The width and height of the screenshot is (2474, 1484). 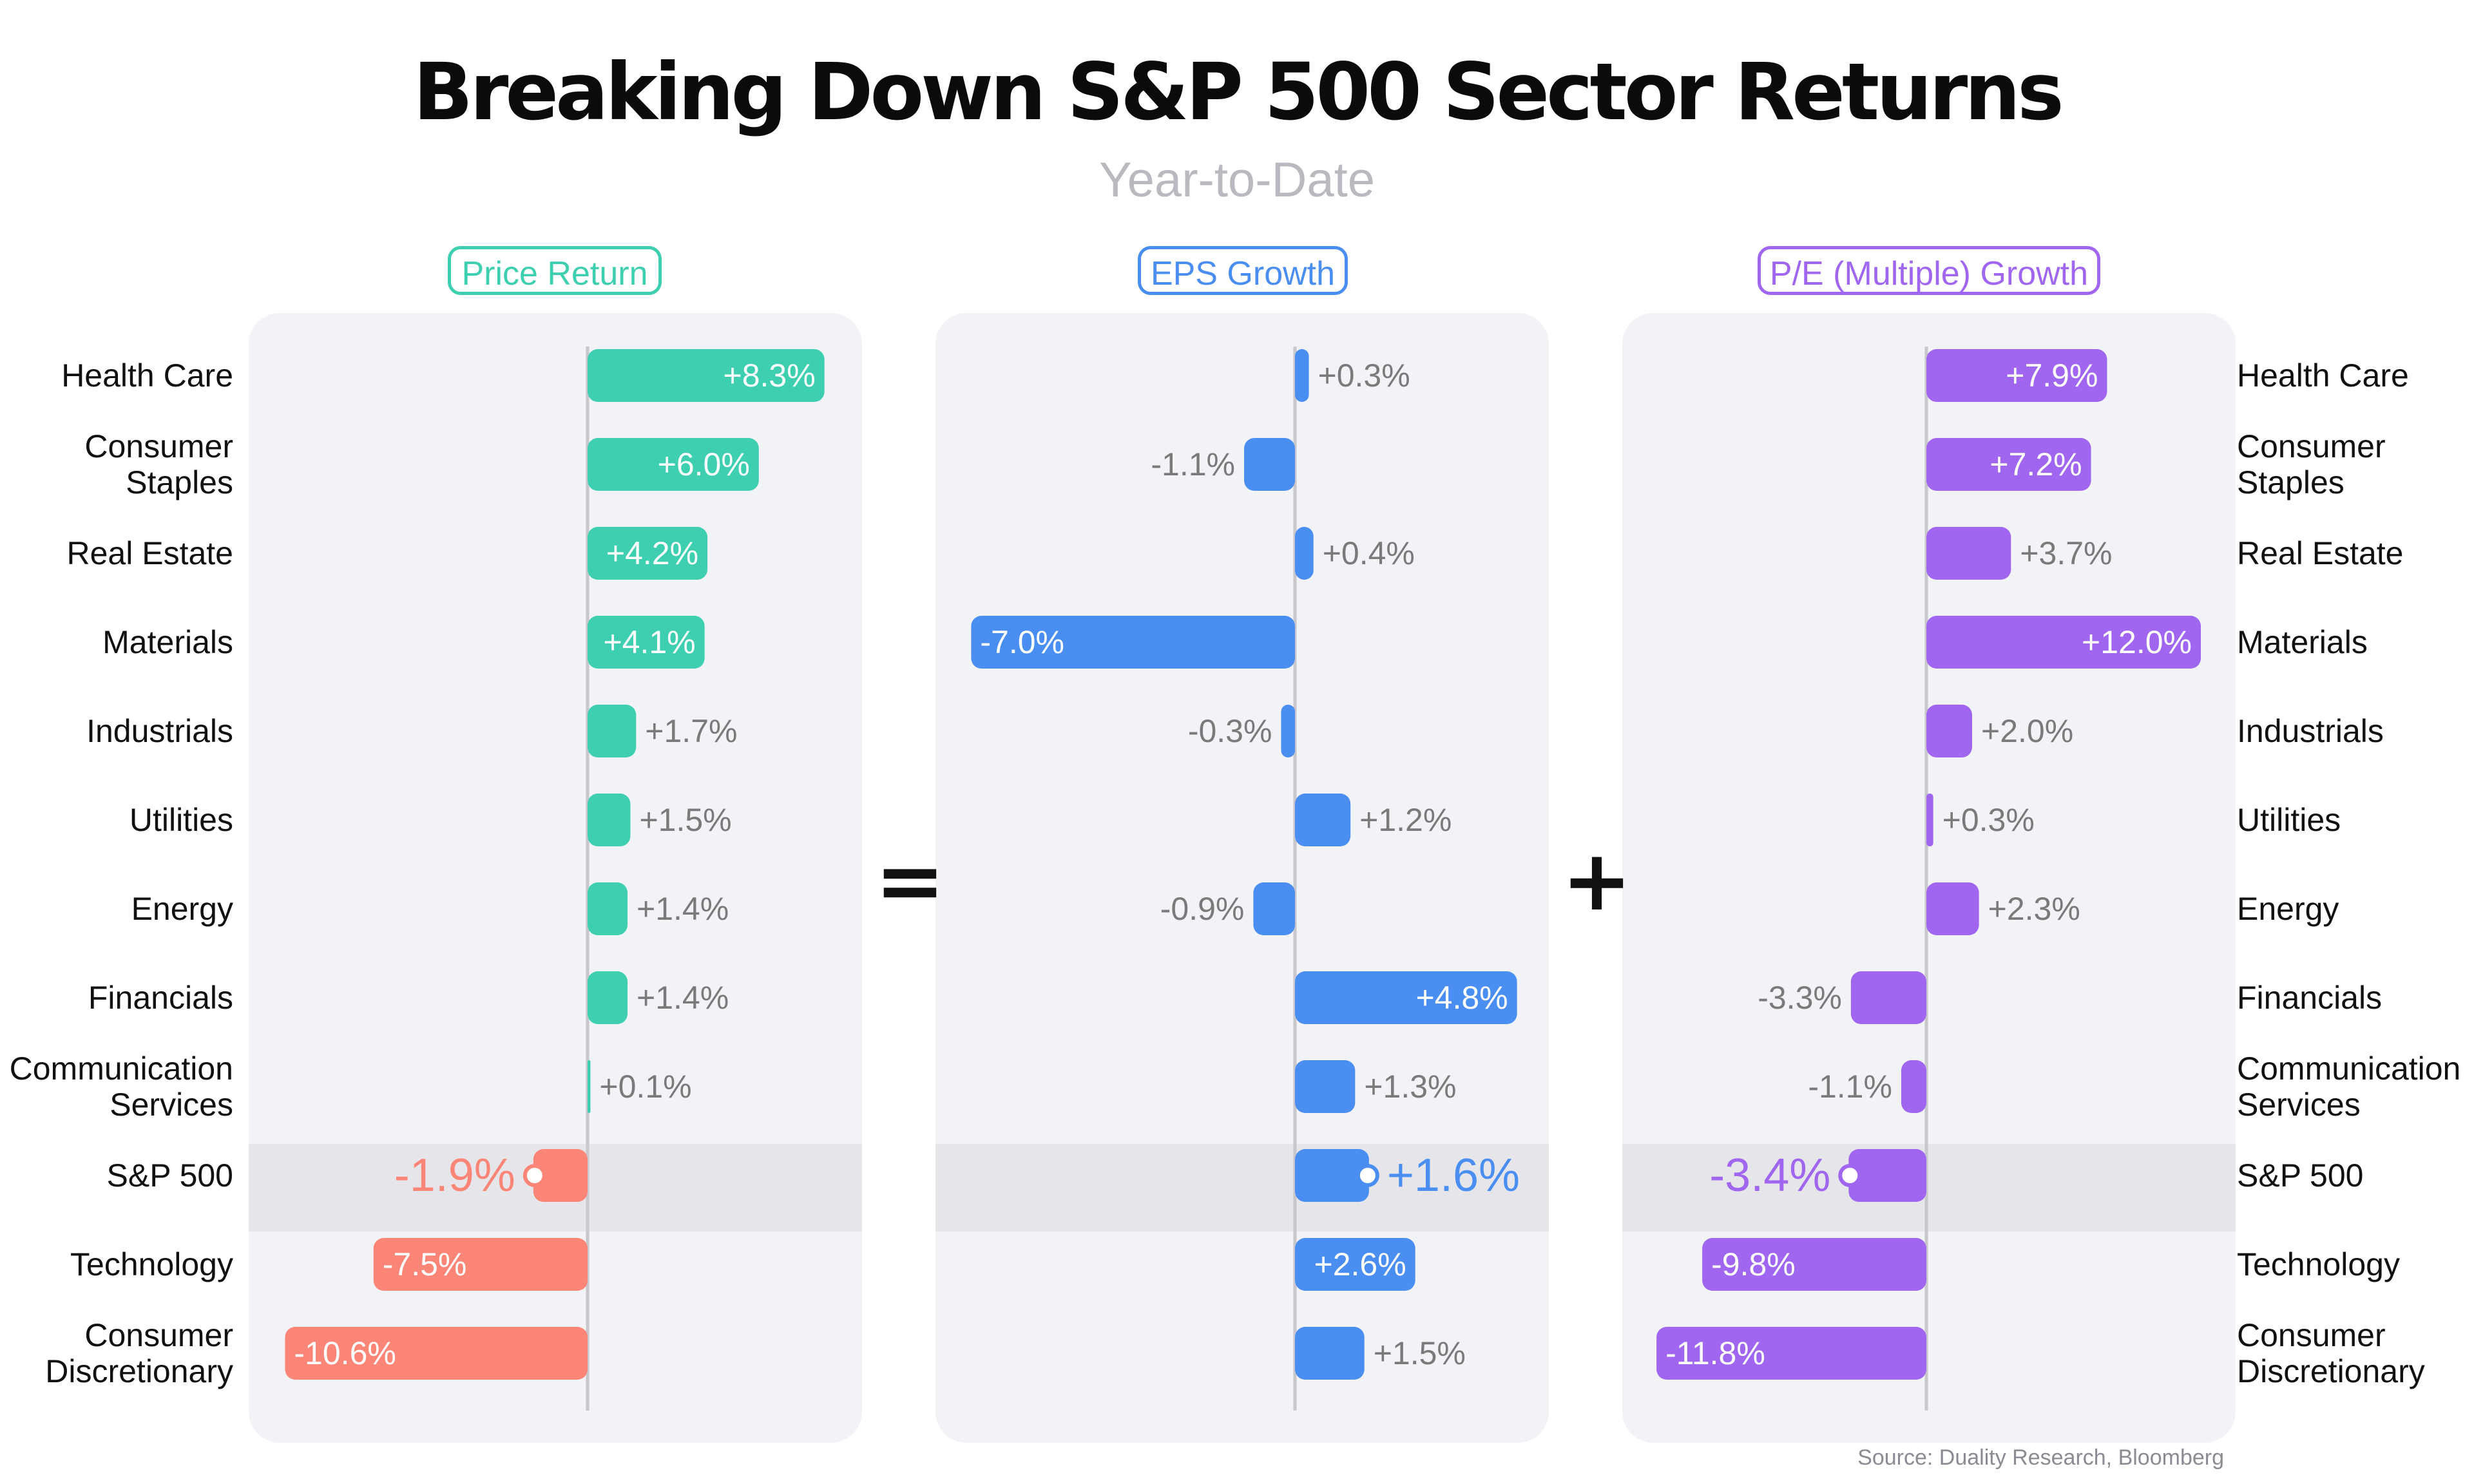 What do you see at coordinates (182, 909) in the screenshot?
I see `sector-label-line: Energy` at bounding box center [182, 909].